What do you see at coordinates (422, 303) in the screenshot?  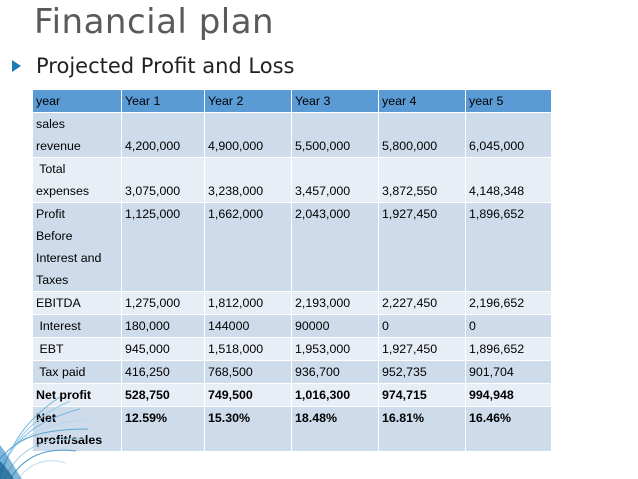 I see `table-cell: 2,227,450` at bounding box center [422, 303].